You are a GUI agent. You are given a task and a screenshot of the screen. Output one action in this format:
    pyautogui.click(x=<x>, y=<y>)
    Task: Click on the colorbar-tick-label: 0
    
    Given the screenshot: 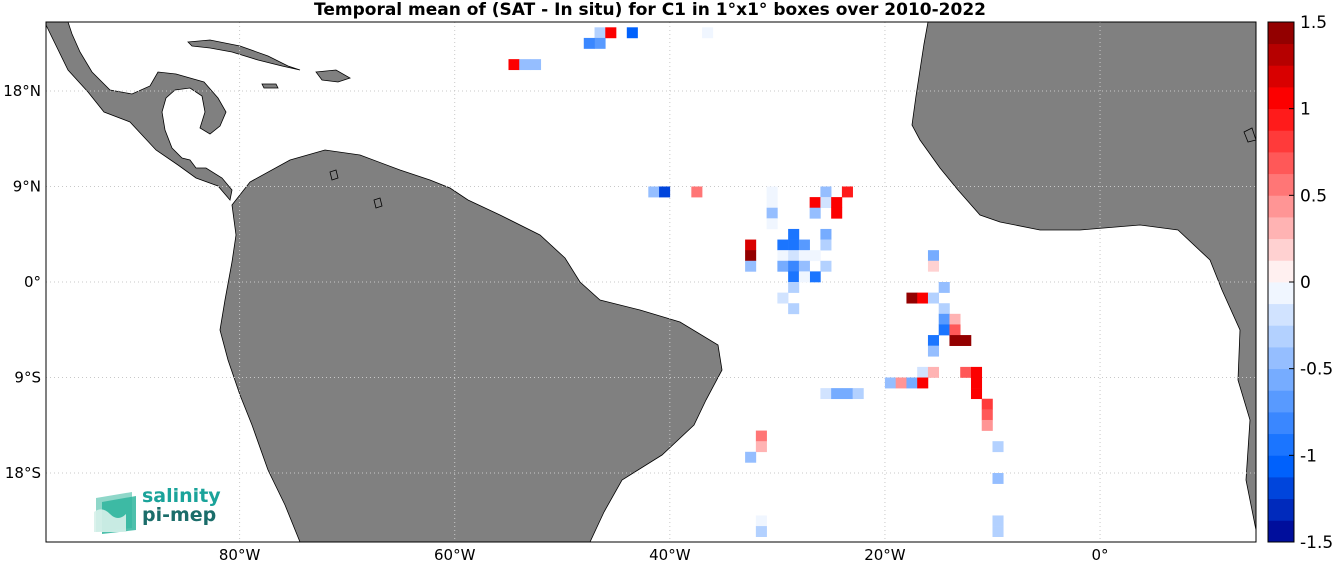 What is the action you would take?
    pyautogui.click(x=1305, y=283)
    